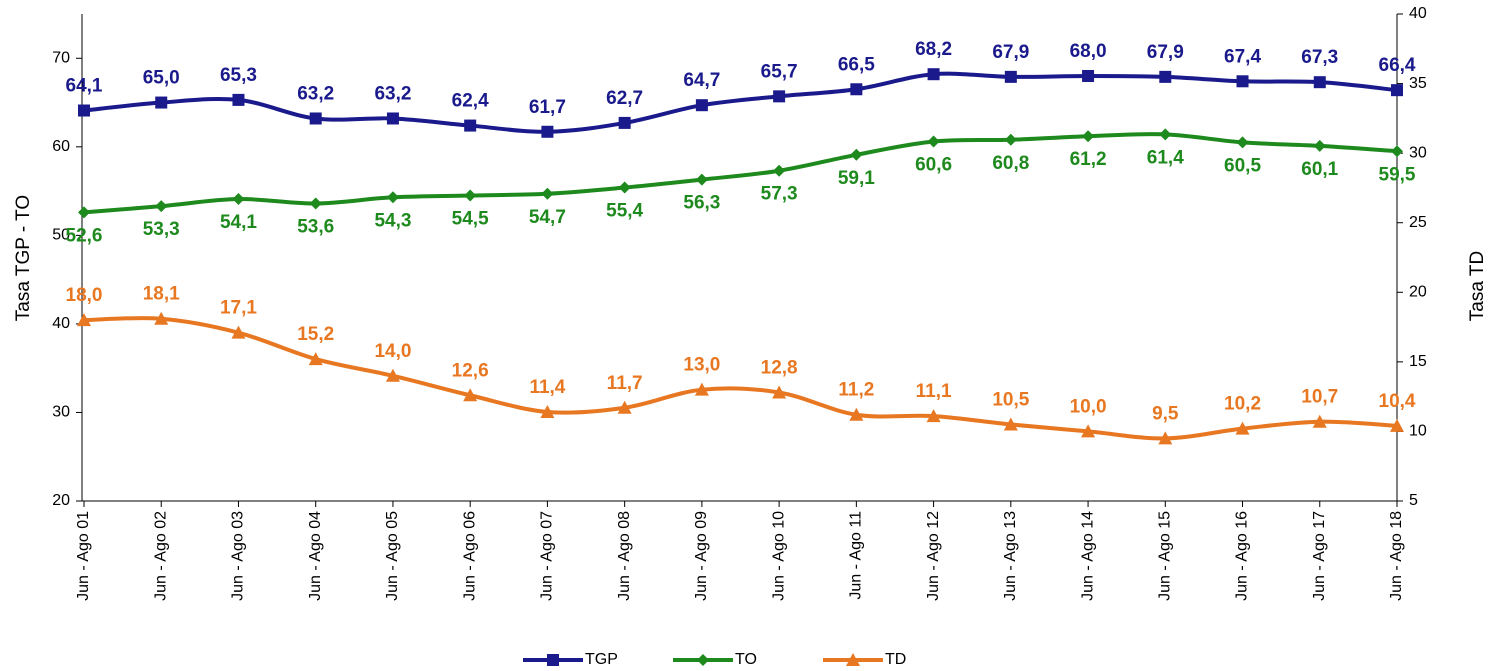 The height and width of the screenshot is (671, 1497). Describe the element at coordinates (84, 86) in the screenshot. I see `data-label: 64,1` at that location.